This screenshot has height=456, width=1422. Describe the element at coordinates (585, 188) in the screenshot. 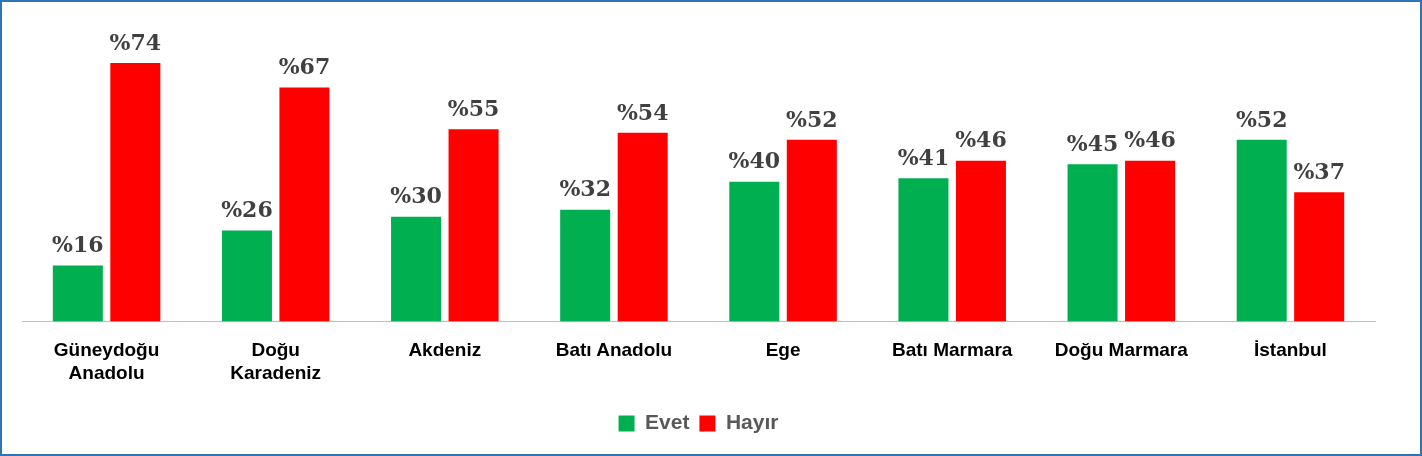

I see `data-label: %32` at that location.